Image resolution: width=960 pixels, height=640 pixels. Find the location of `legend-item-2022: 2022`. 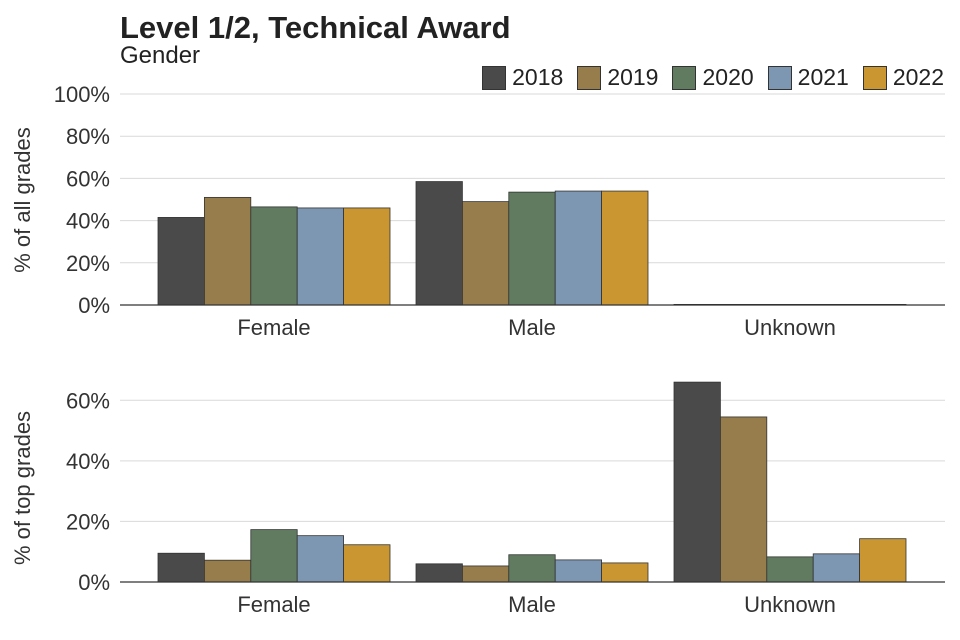

legend-item-2022: 2022 is located at coordinates (903, 77).